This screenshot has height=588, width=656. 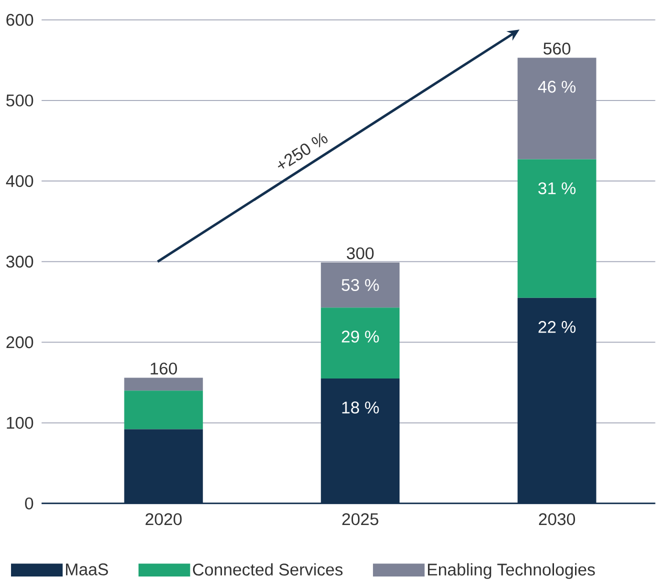 What do you see at coordinates (20, 342) in the screenshot?
I see `y-tick-label: 200` at bounding box center [20, 342].